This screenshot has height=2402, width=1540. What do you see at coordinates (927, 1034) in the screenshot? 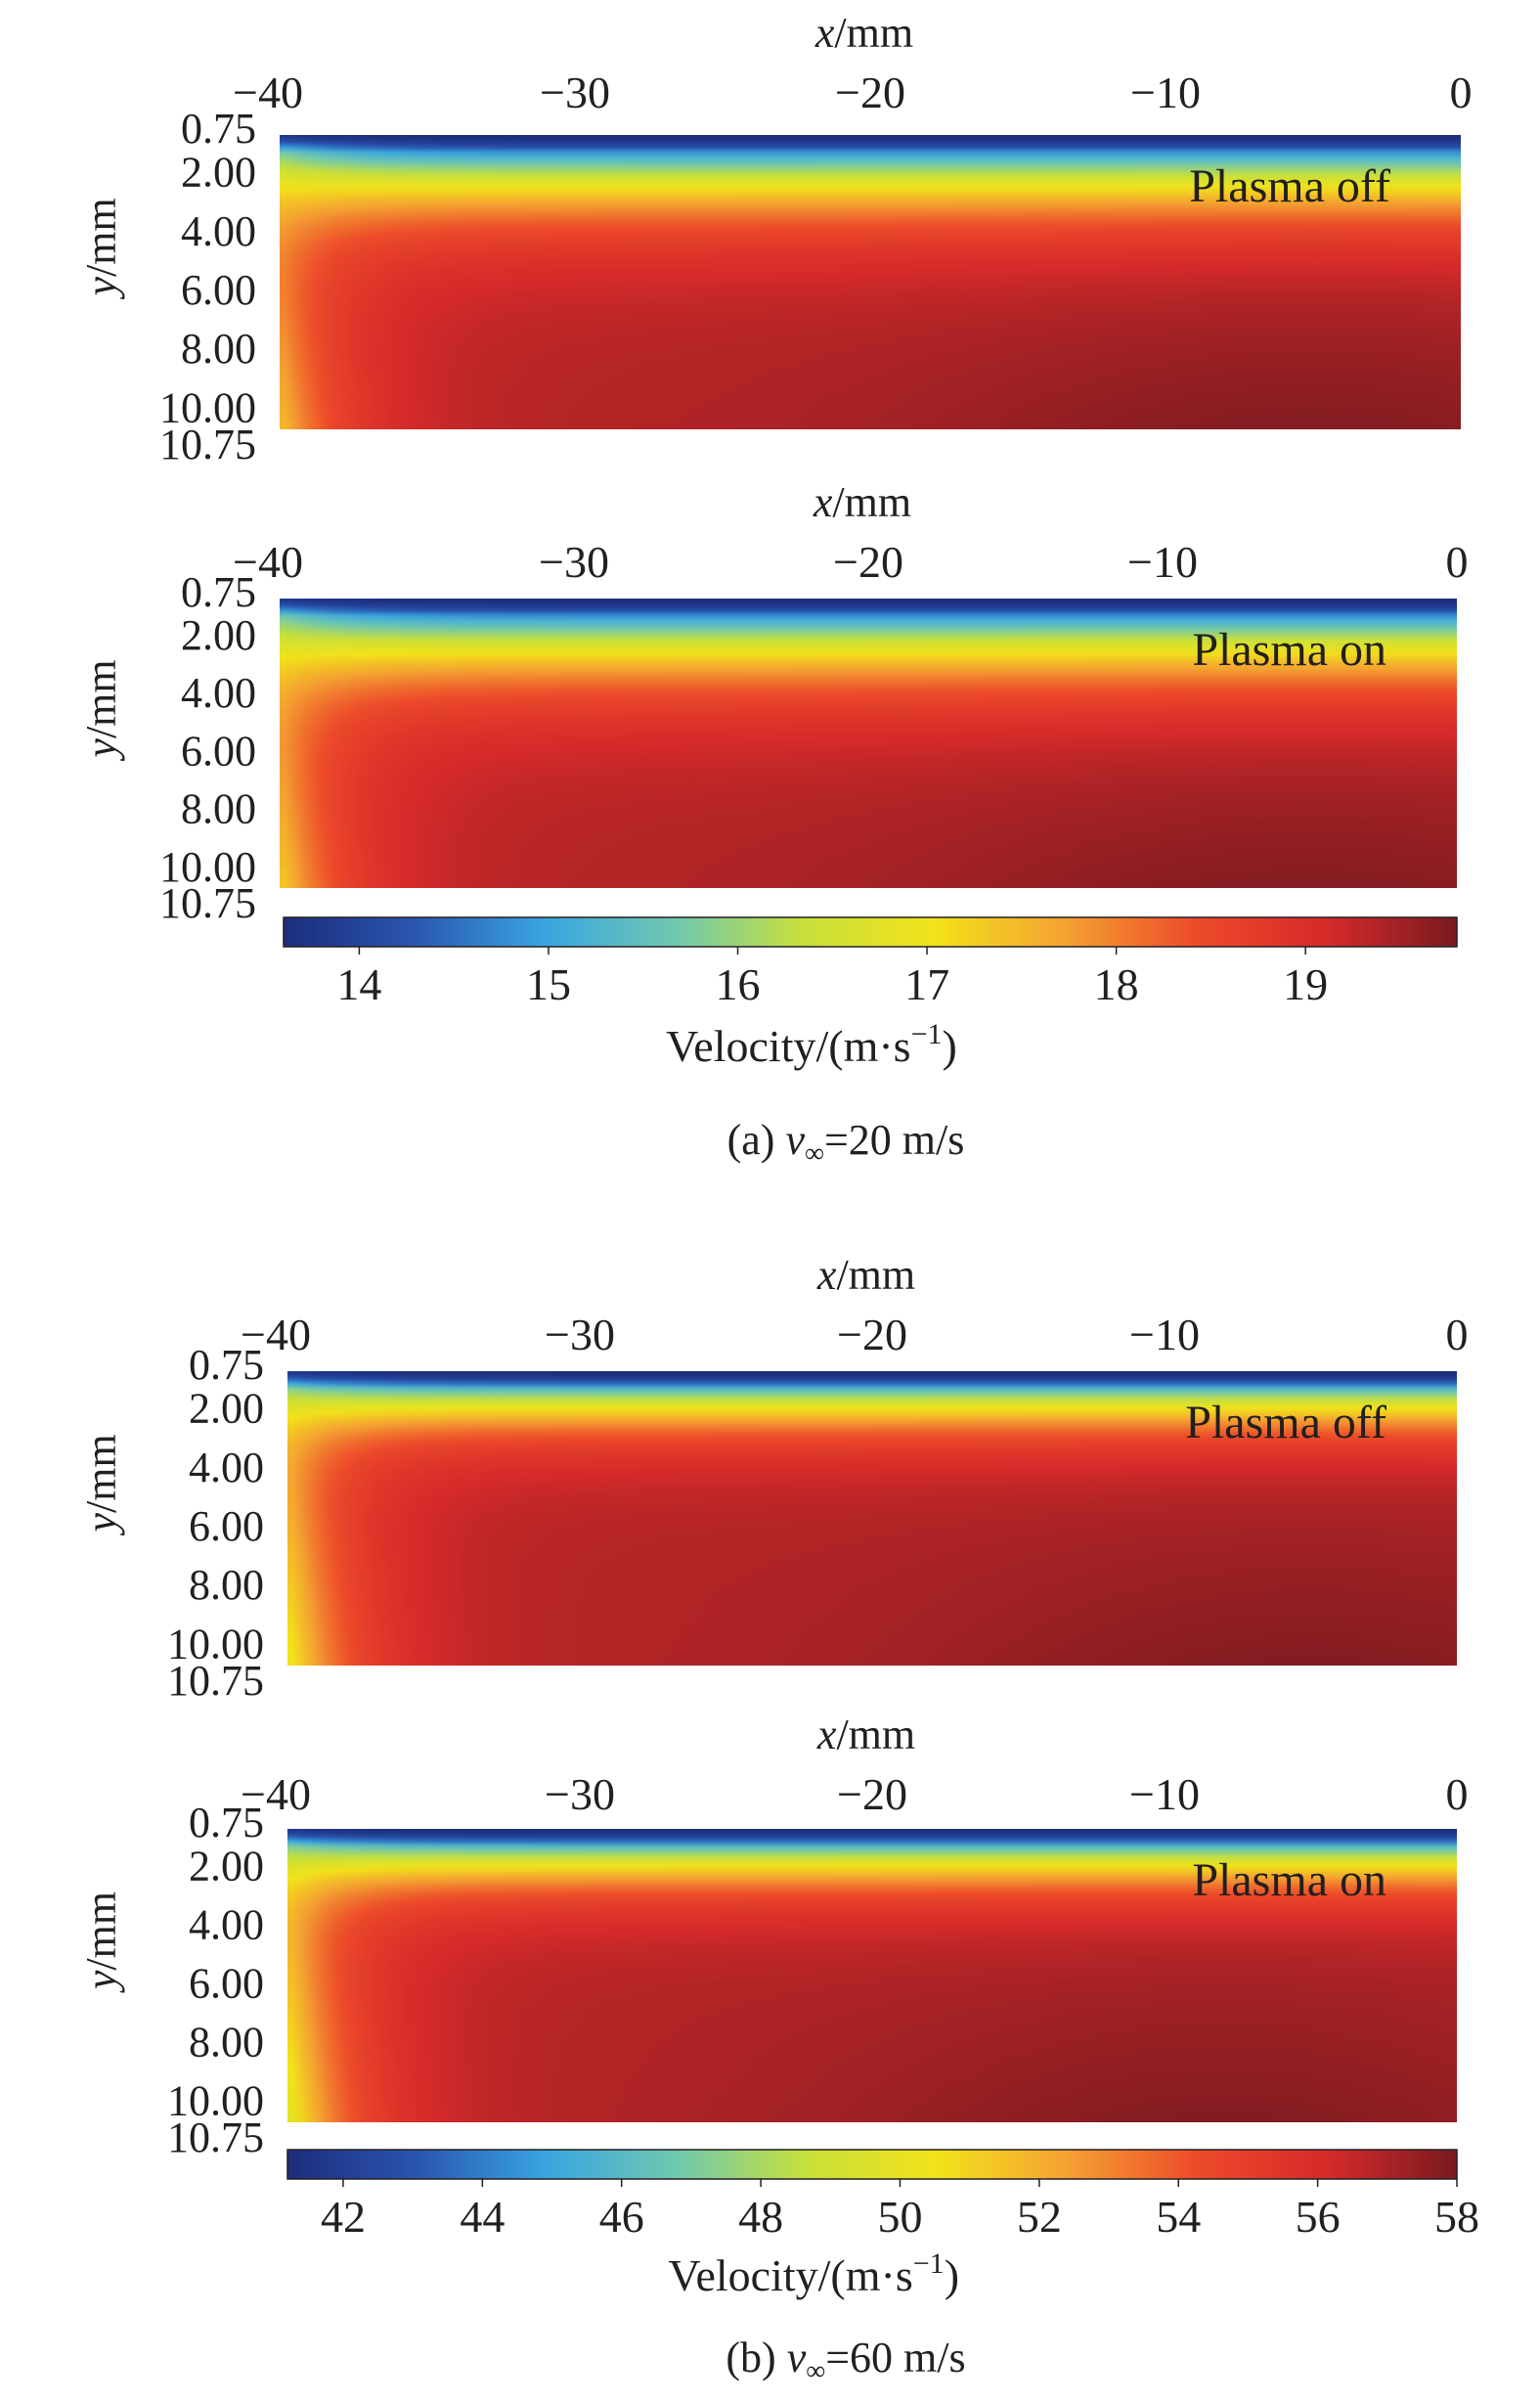
I see `colorbar-title-sup: −1` at bounding box center [927, 1034].